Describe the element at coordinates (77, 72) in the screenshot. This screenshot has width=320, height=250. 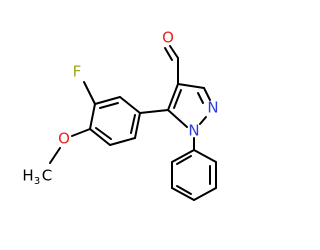
I see `atom-label: F` at that location.